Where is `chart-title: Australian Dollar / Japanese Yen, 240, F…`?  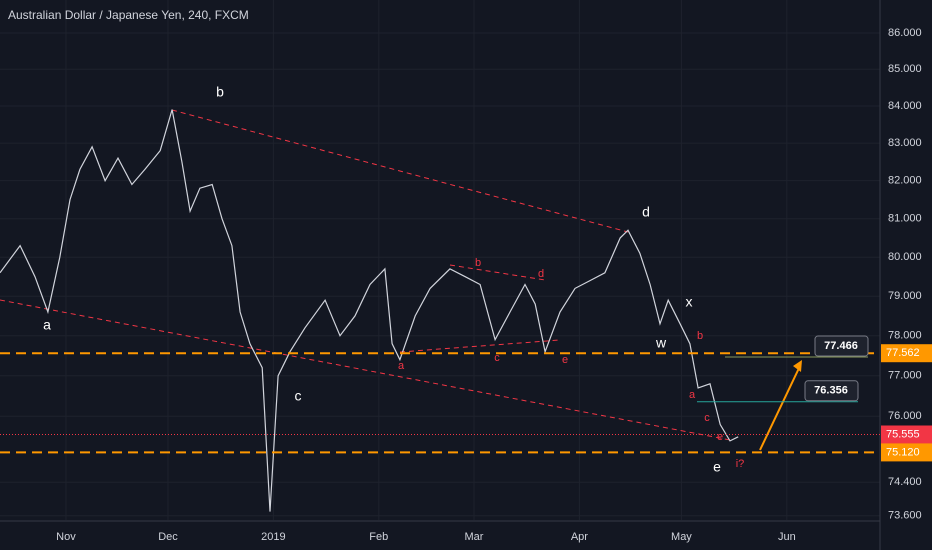 chart-title: Australian Dollar / Japanese Yen, 240, F… is located at coordinates (128, 15).